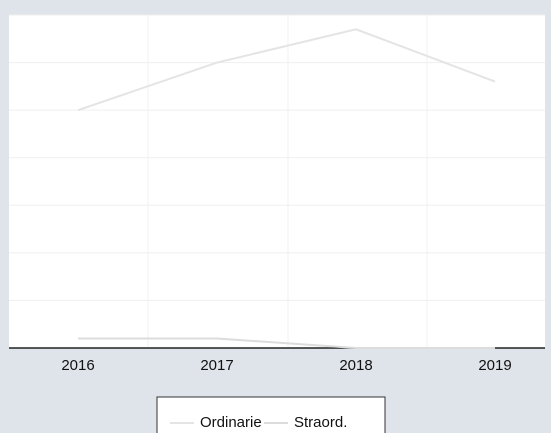 This screenshot has height=433, width=551. I want to click on legend, so click(271, 414).